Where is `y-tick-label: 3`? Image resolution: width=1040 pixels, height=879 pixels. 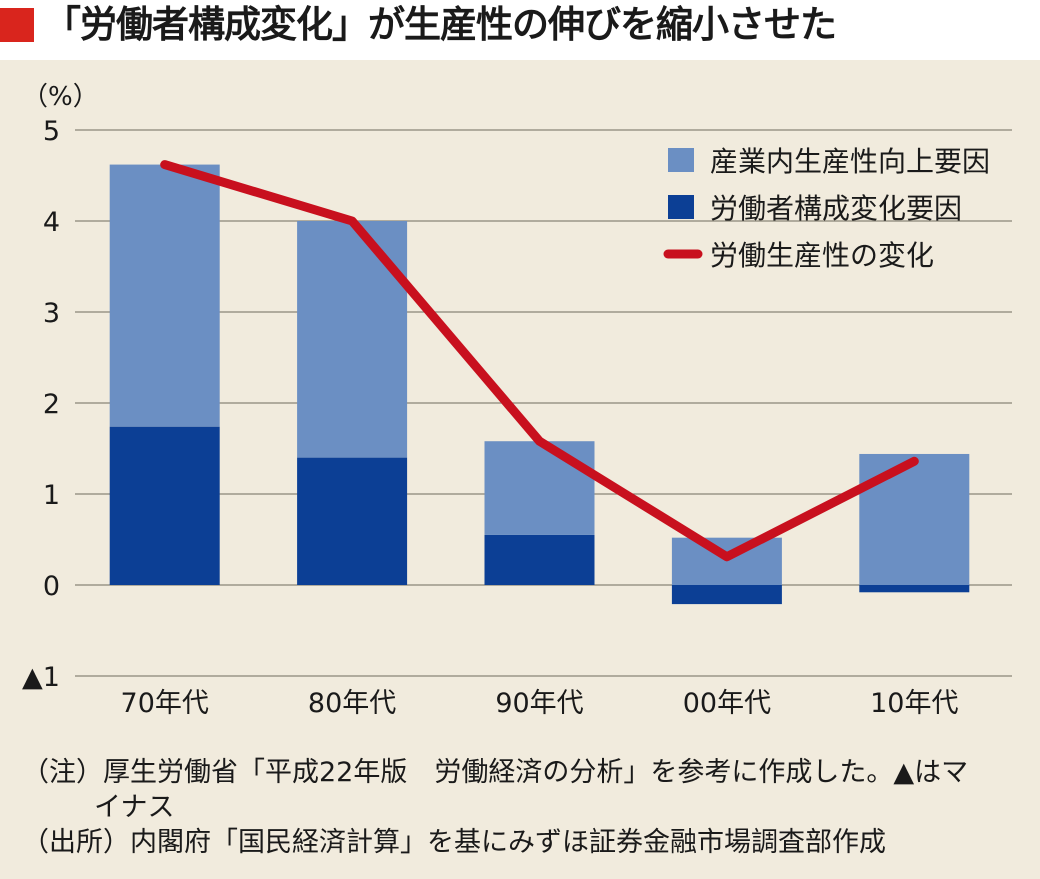
y-tick-label: 3 is located at coordinates (51, 313).